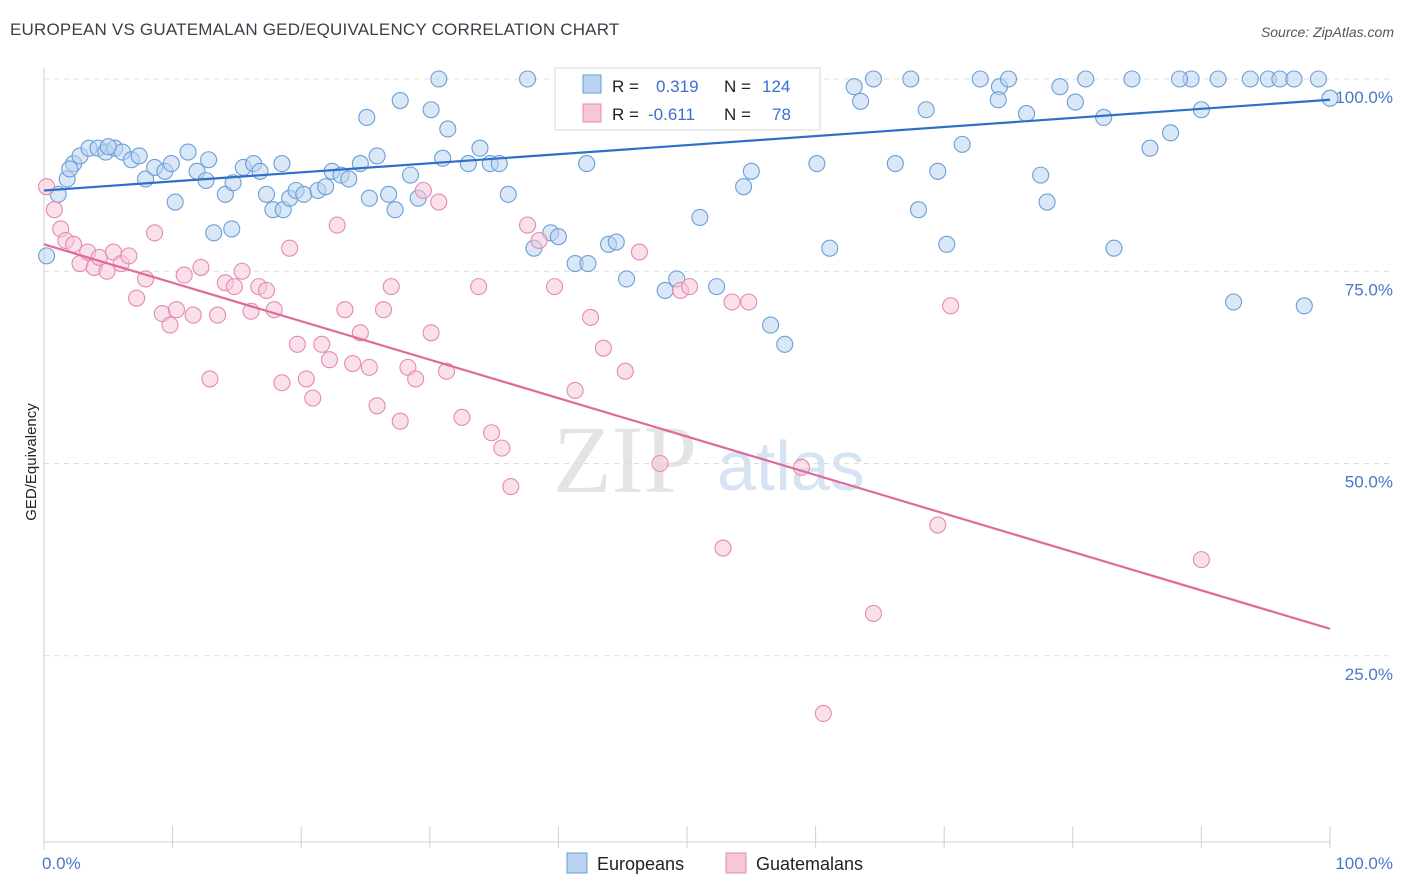  What do you see at coordinates (1369, 674) in the screenshot?
I see `y-tick-label: 25.0%` at bounding box center [1369, 674].